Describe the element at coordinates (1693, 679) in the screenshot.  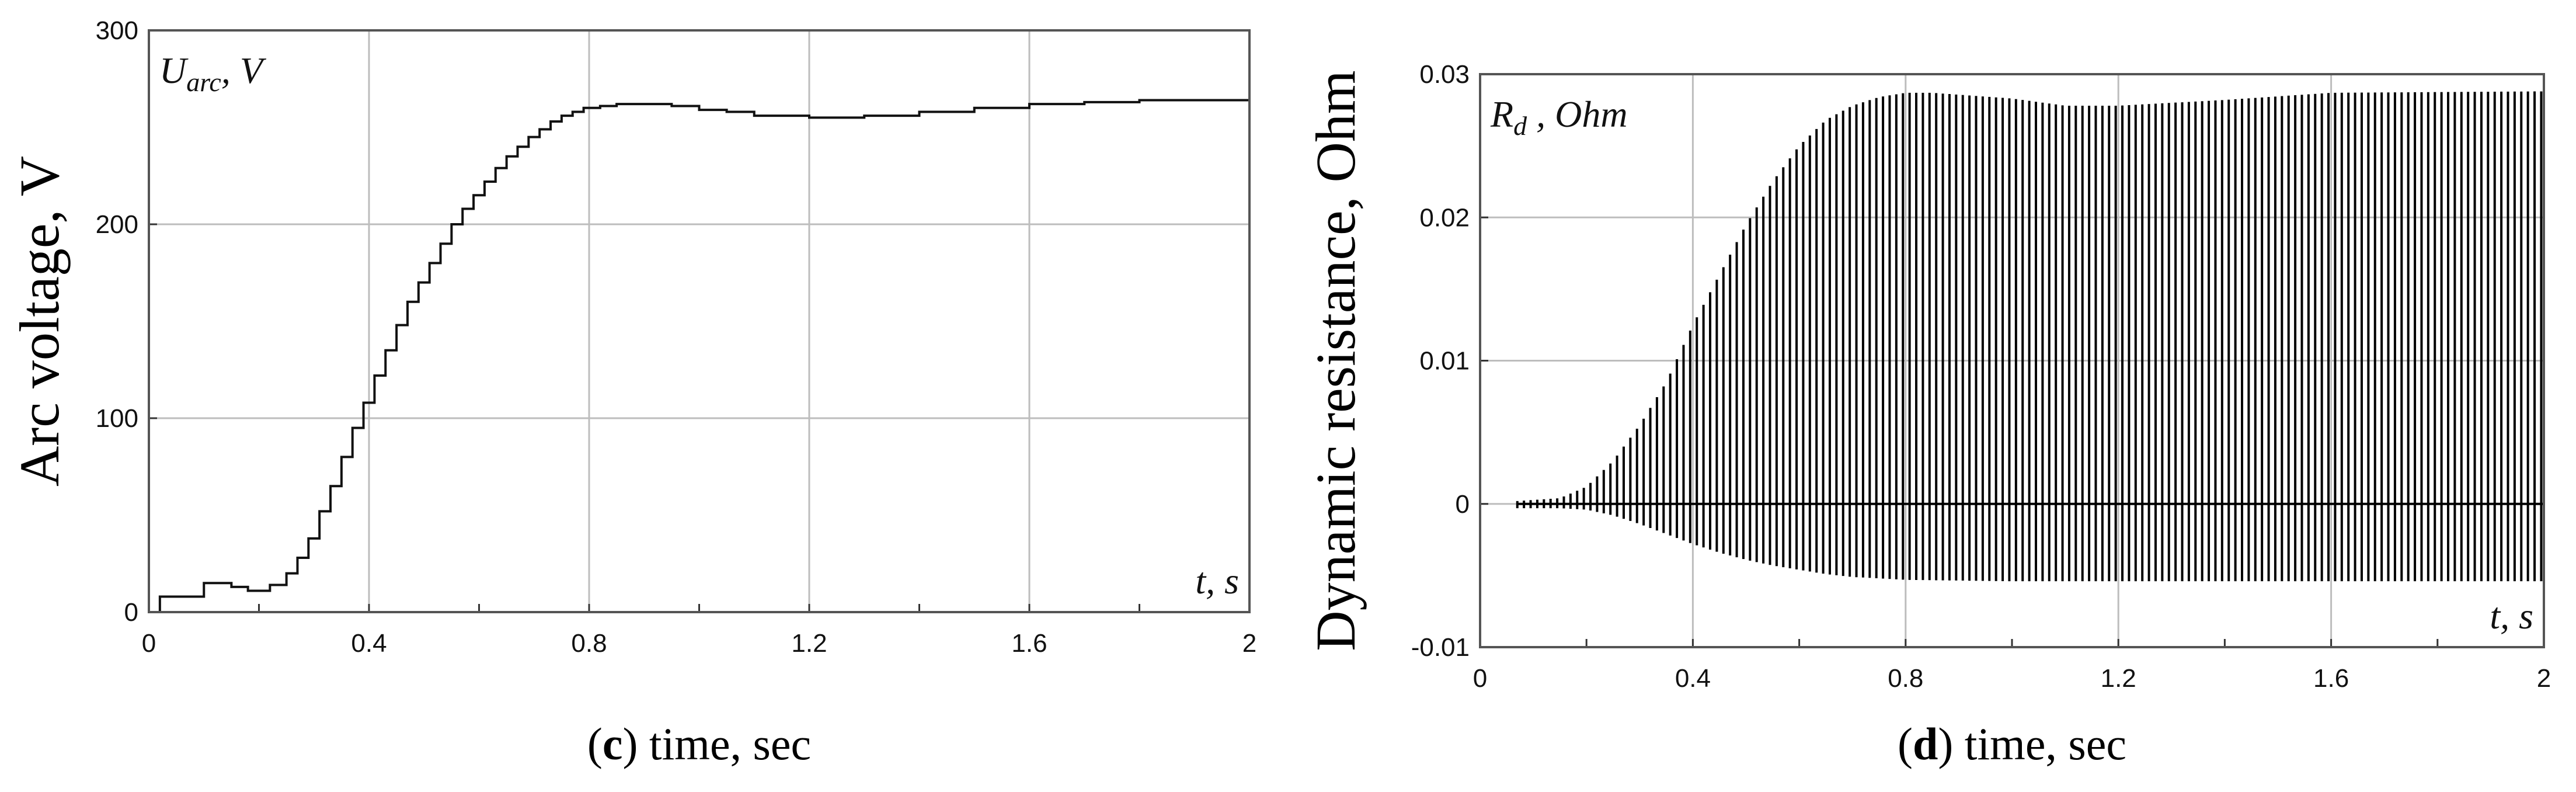
I see `d-x-tick-label: 0.4` at that location.